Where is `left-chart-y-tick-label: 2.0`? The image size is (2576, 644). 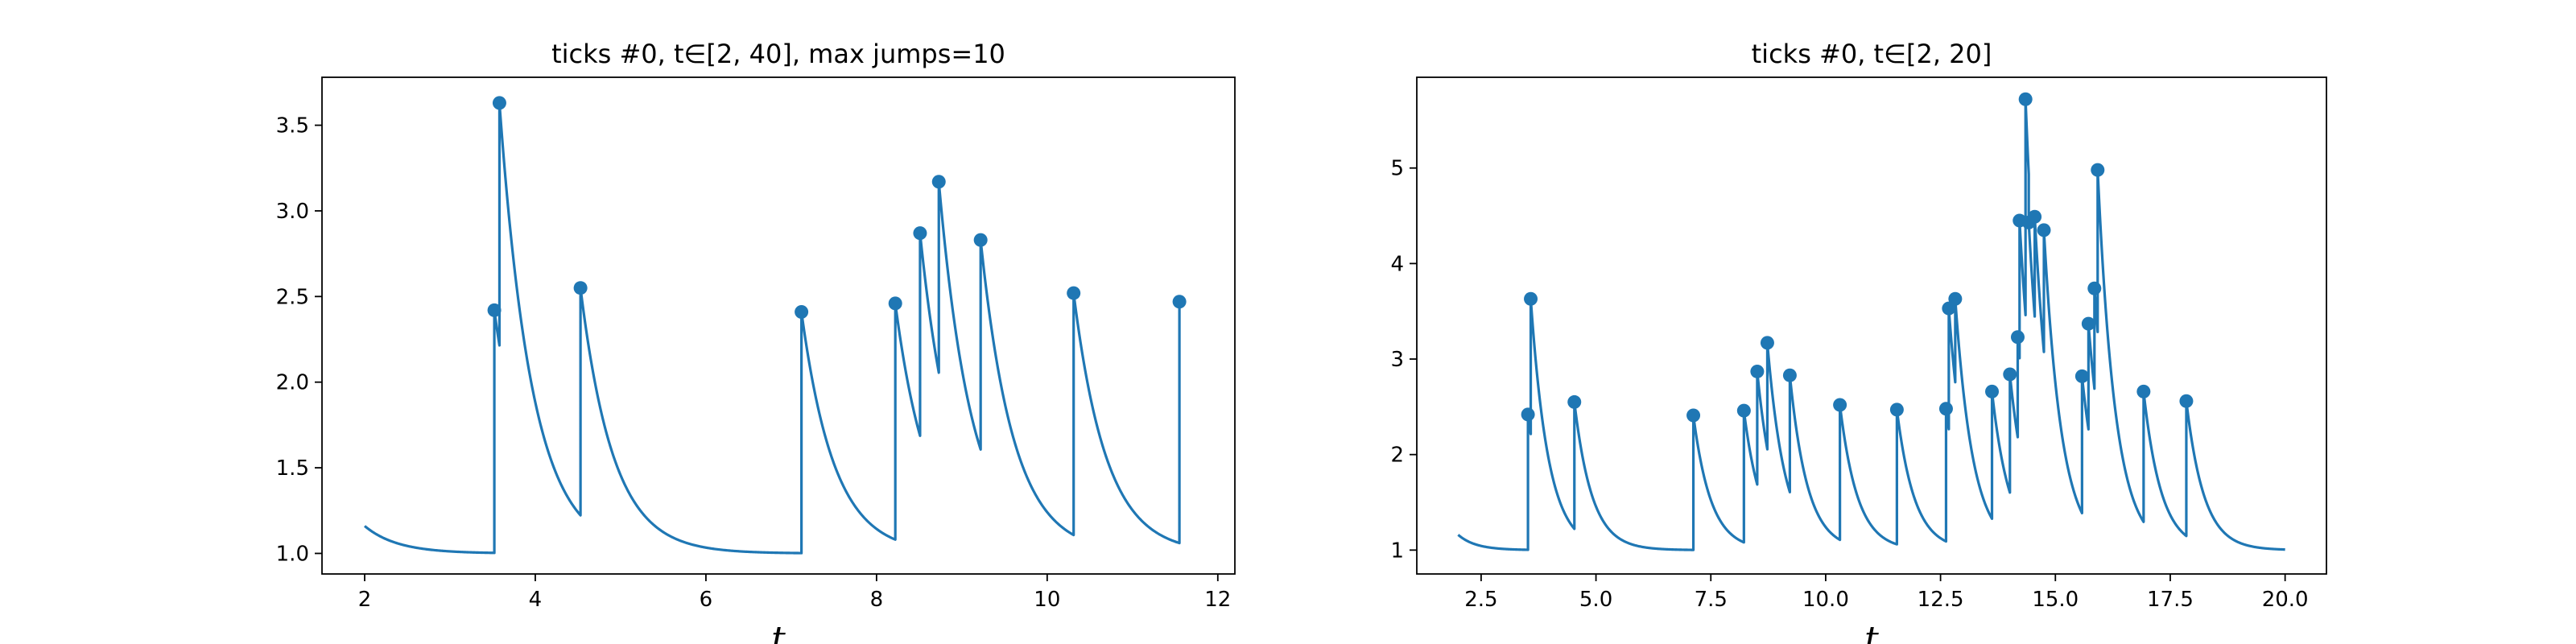
left-chart-y-tick-label: 2.0 is located at coordinates (292, 383).